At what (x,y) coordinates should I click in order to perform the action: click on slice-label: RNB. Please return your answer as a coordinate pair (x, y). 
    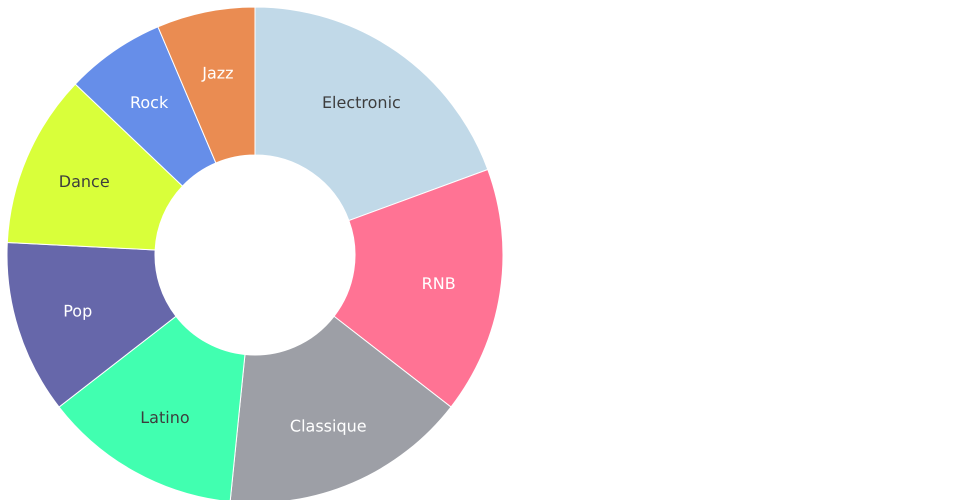
    Looking at the image, I should click on (439, 283).